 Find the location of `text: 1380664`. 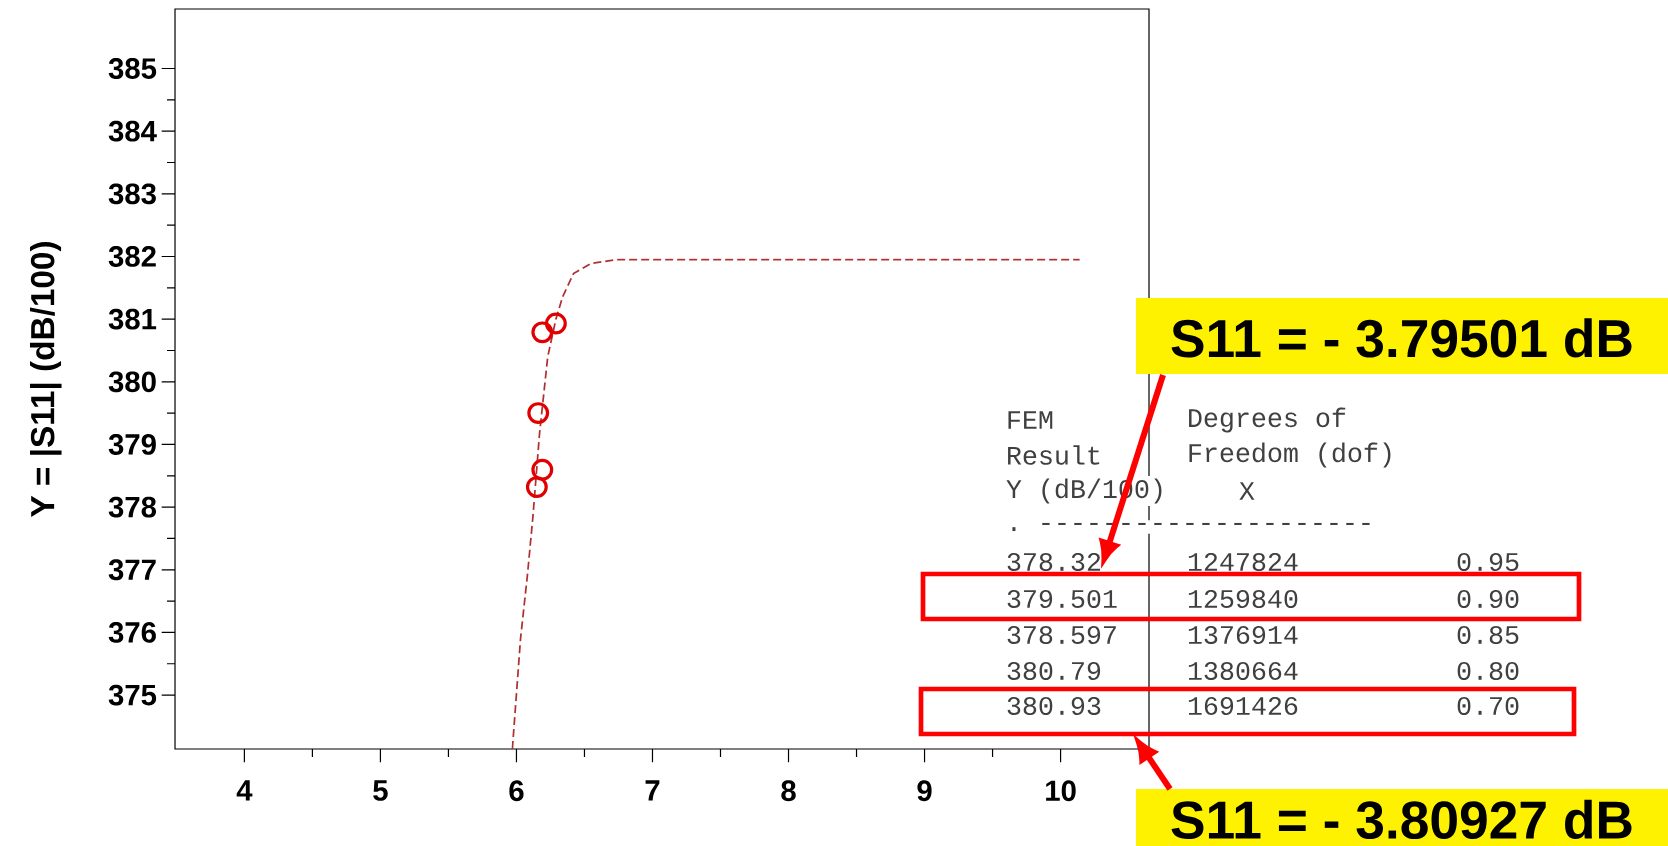

text: 1380664 is located at coordinates (1243, 671).